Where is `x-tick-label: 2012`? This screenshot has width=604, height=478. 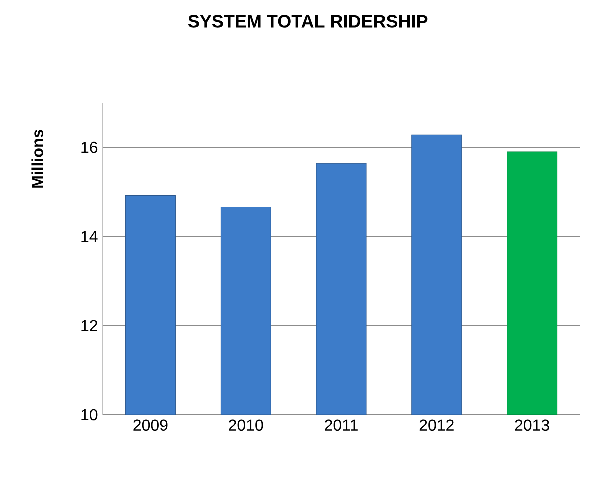 x-tick-label: 2012 is located at coordinates (437, 426).